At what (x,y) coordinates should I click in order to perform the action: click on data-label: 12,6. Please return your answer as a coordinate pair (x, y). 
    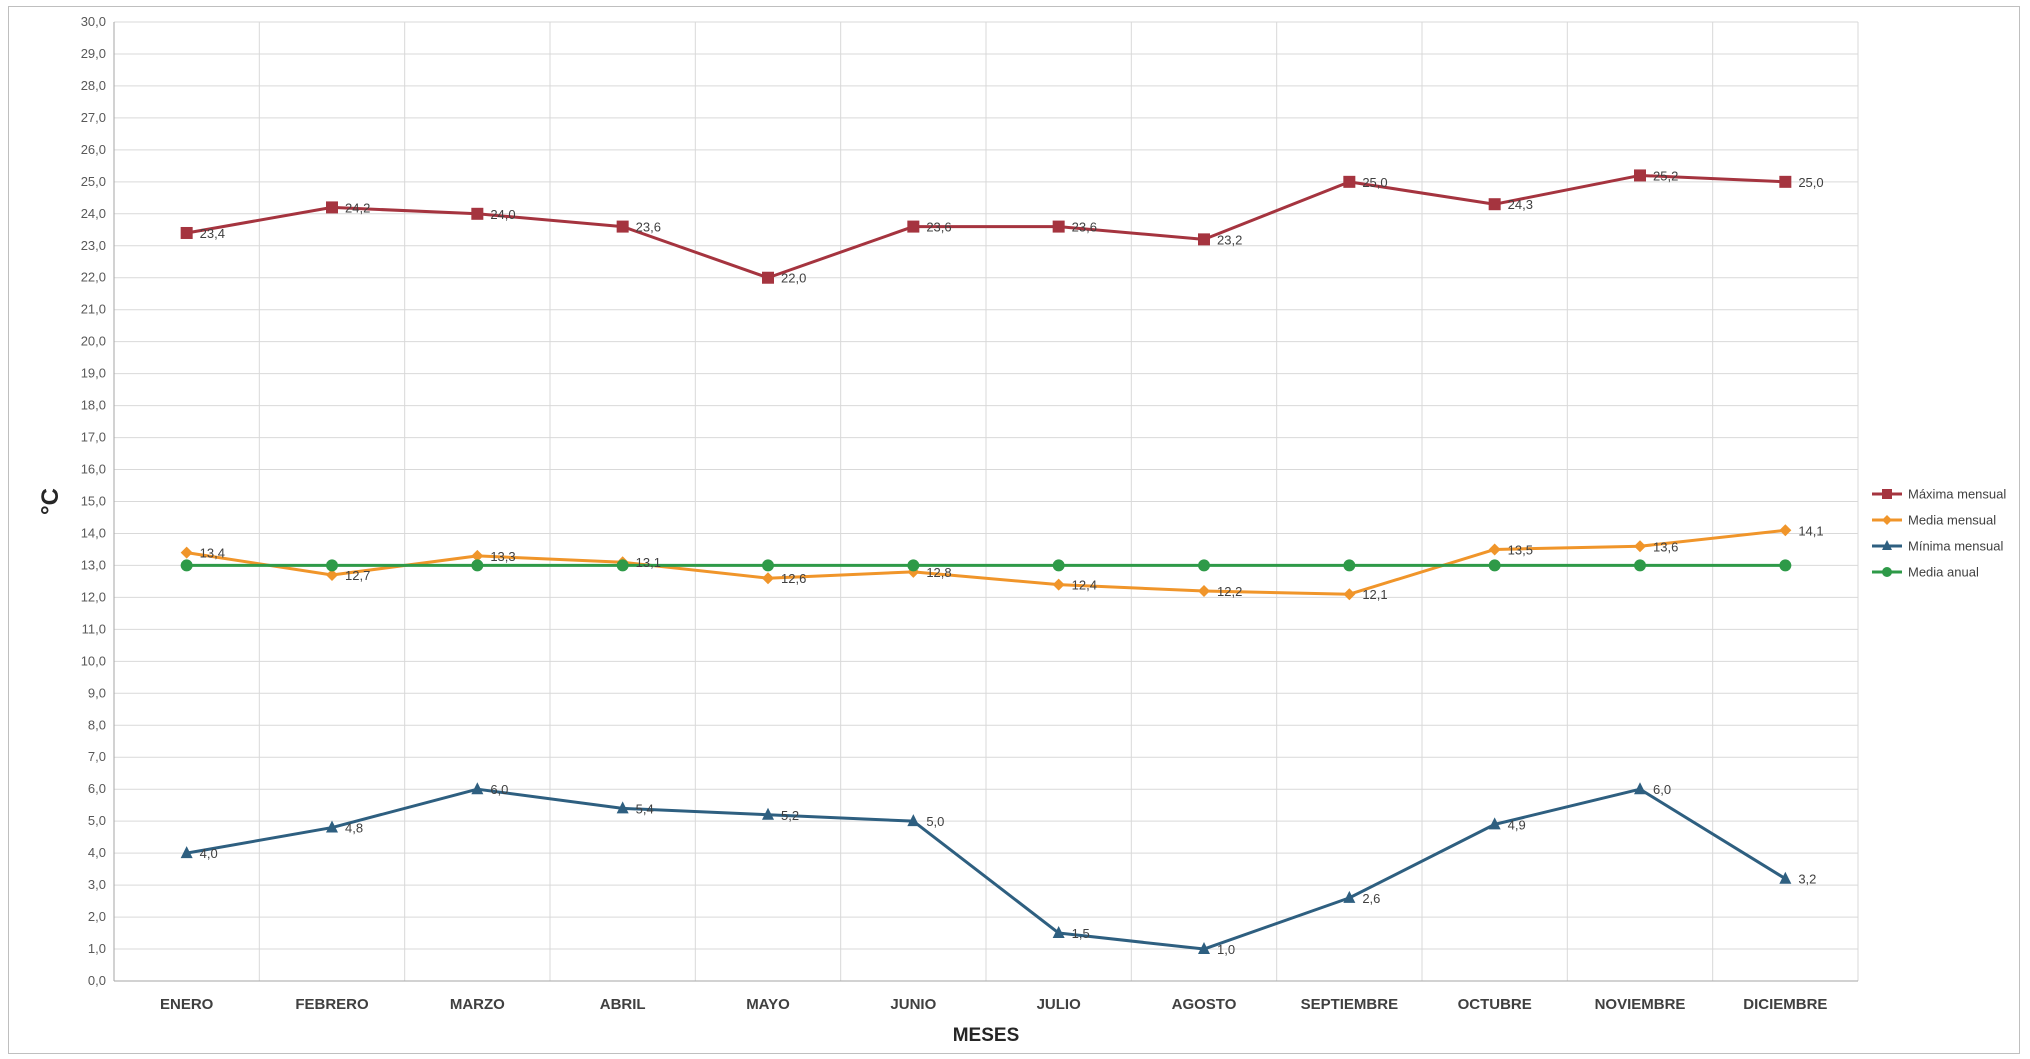
    Looking at the image, I should click on (793, 578).